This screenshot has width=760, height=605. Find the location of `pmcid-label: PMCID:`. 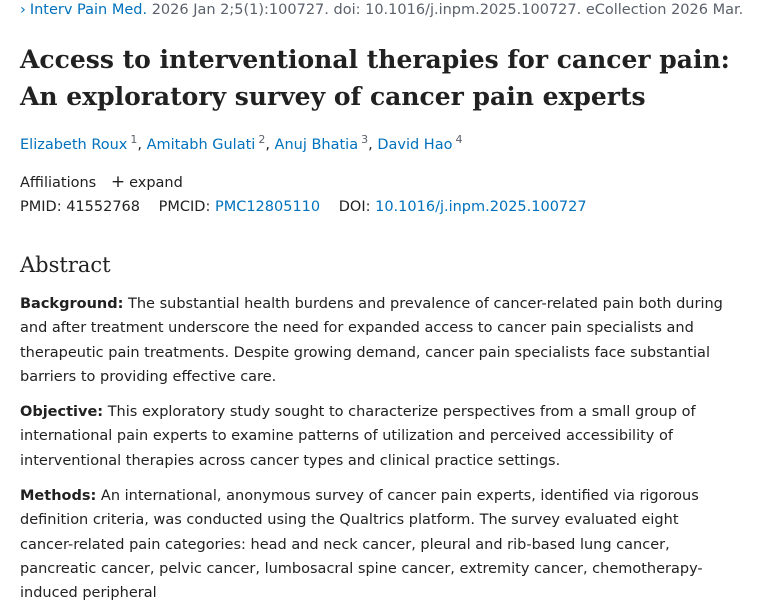

pmcid-label: PMCID: is located at coordinates (184, 207).